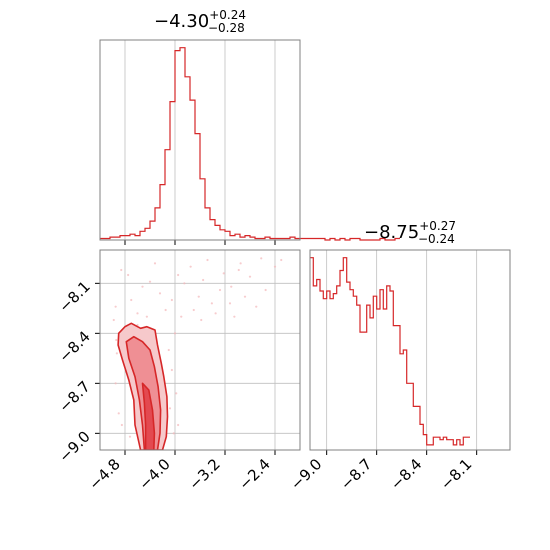 The width and height of the screenshot is (550, 550). I want to click on right-histogram-frame, so click(410, 350).